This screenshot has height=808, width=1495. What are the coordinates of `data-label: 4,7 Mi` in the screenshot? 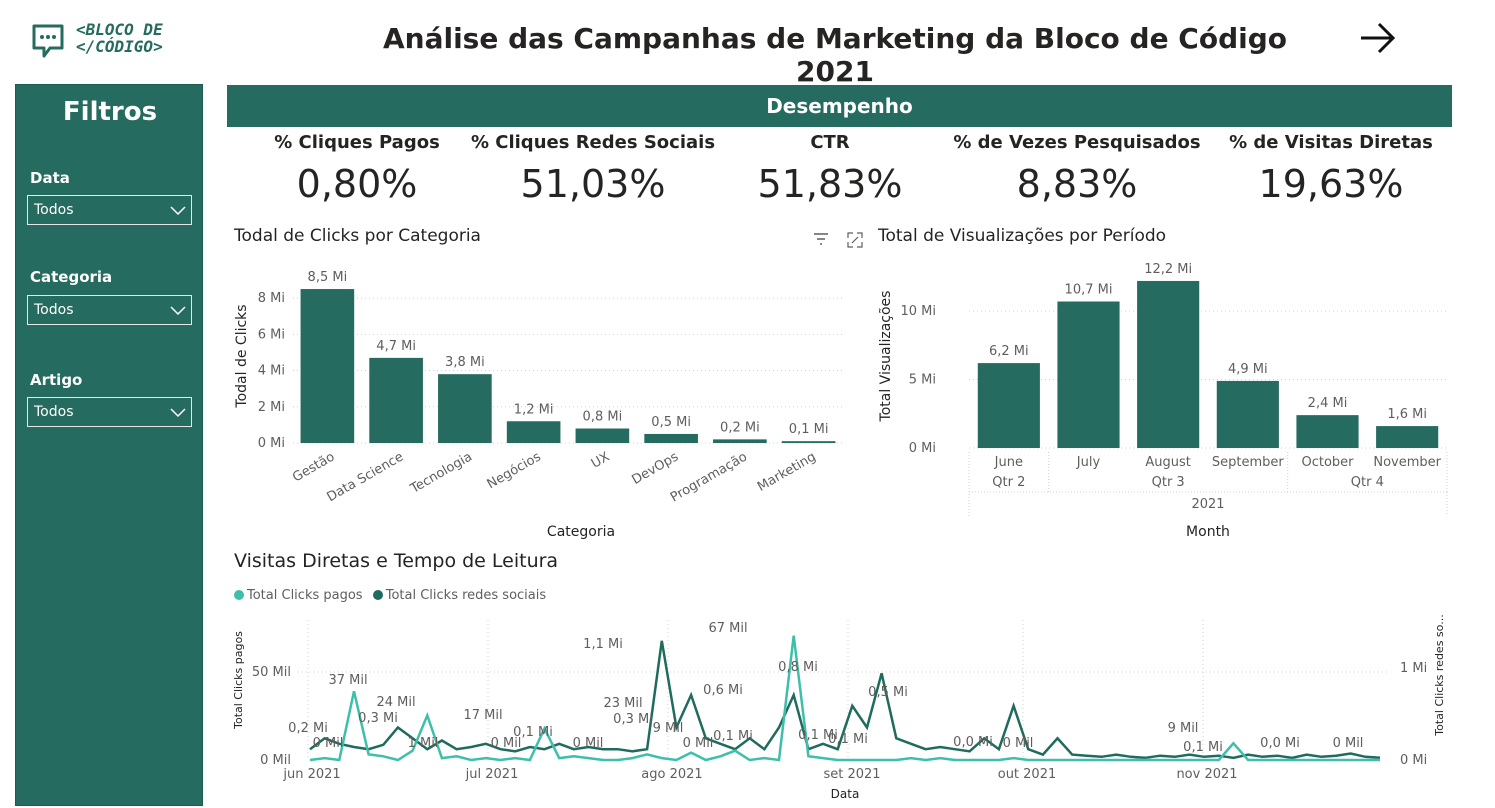 It's located at (396, 346).